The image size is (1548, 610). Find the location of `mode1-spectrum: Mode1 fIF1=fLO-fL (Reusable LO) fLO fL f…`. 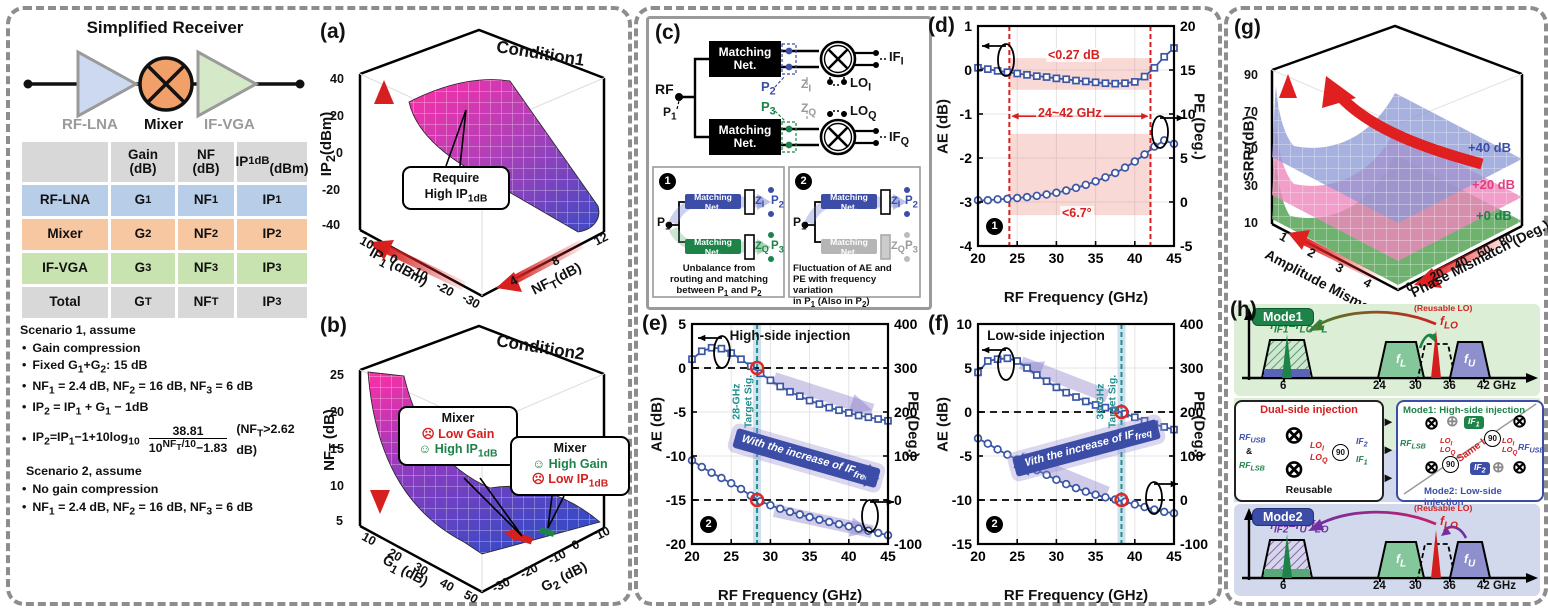

mode1-spectrum: Mode1 fIF1=fLO-fL (Reusable LO) fLO fL f… is located at coordinates (1387, 349).